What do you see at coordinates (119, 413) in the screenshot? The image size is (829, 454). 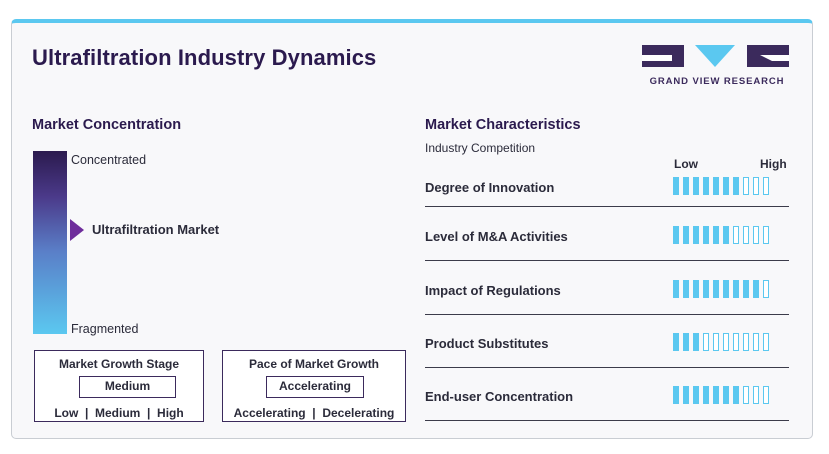 I see `growth-stage-scale: Low | Medium | High` at bounding box center [119, 413].